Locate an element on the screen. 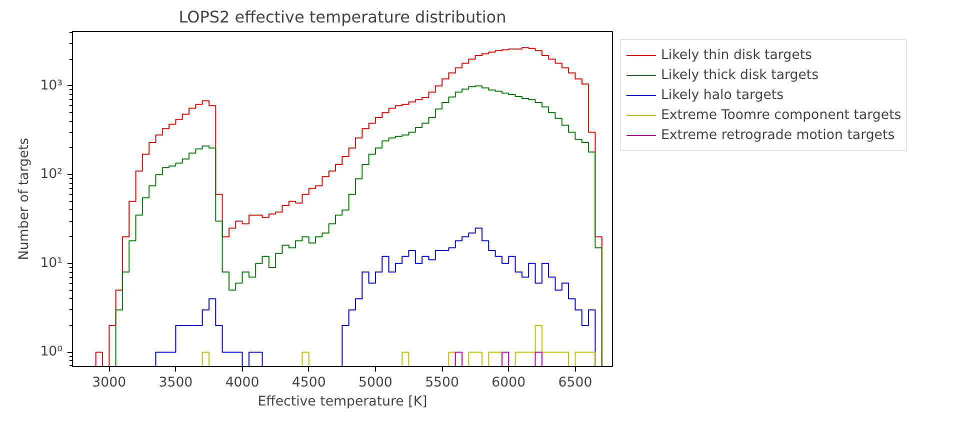 Image resolution: width=966 pixels, height=432 pixels. x-tick-label: 6000 is located at coordinates (509, 383).